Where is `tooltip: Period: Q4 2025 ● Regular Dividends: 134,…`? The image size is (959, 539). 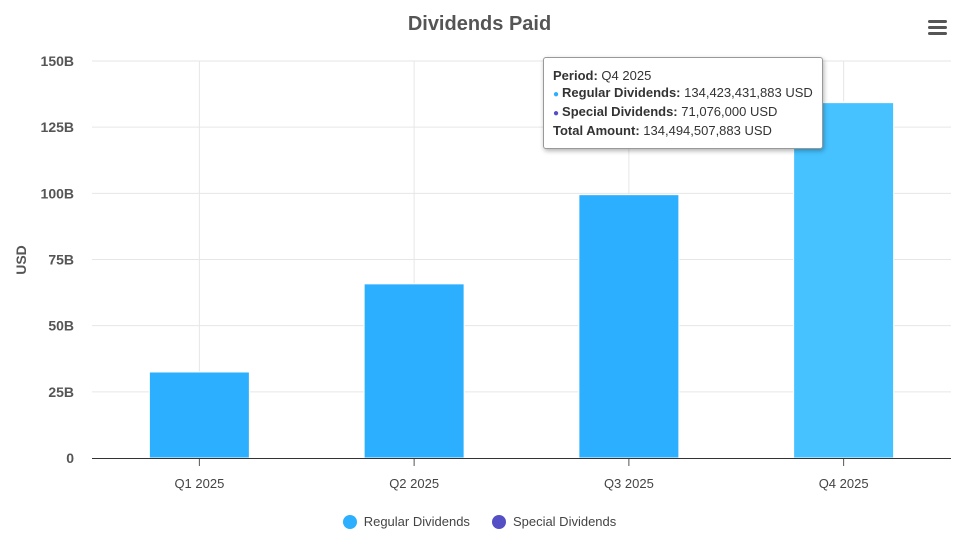
tooltip: Period: Q4 2025 ● Regular Dividends: 134,… is located at coordinates (683, 103).